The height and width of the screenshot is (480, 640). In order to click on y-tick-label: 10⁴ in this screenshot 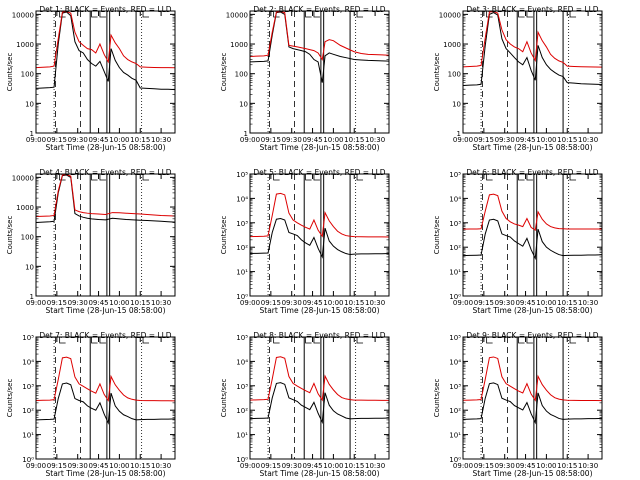, I will do `click(455, 362)`.